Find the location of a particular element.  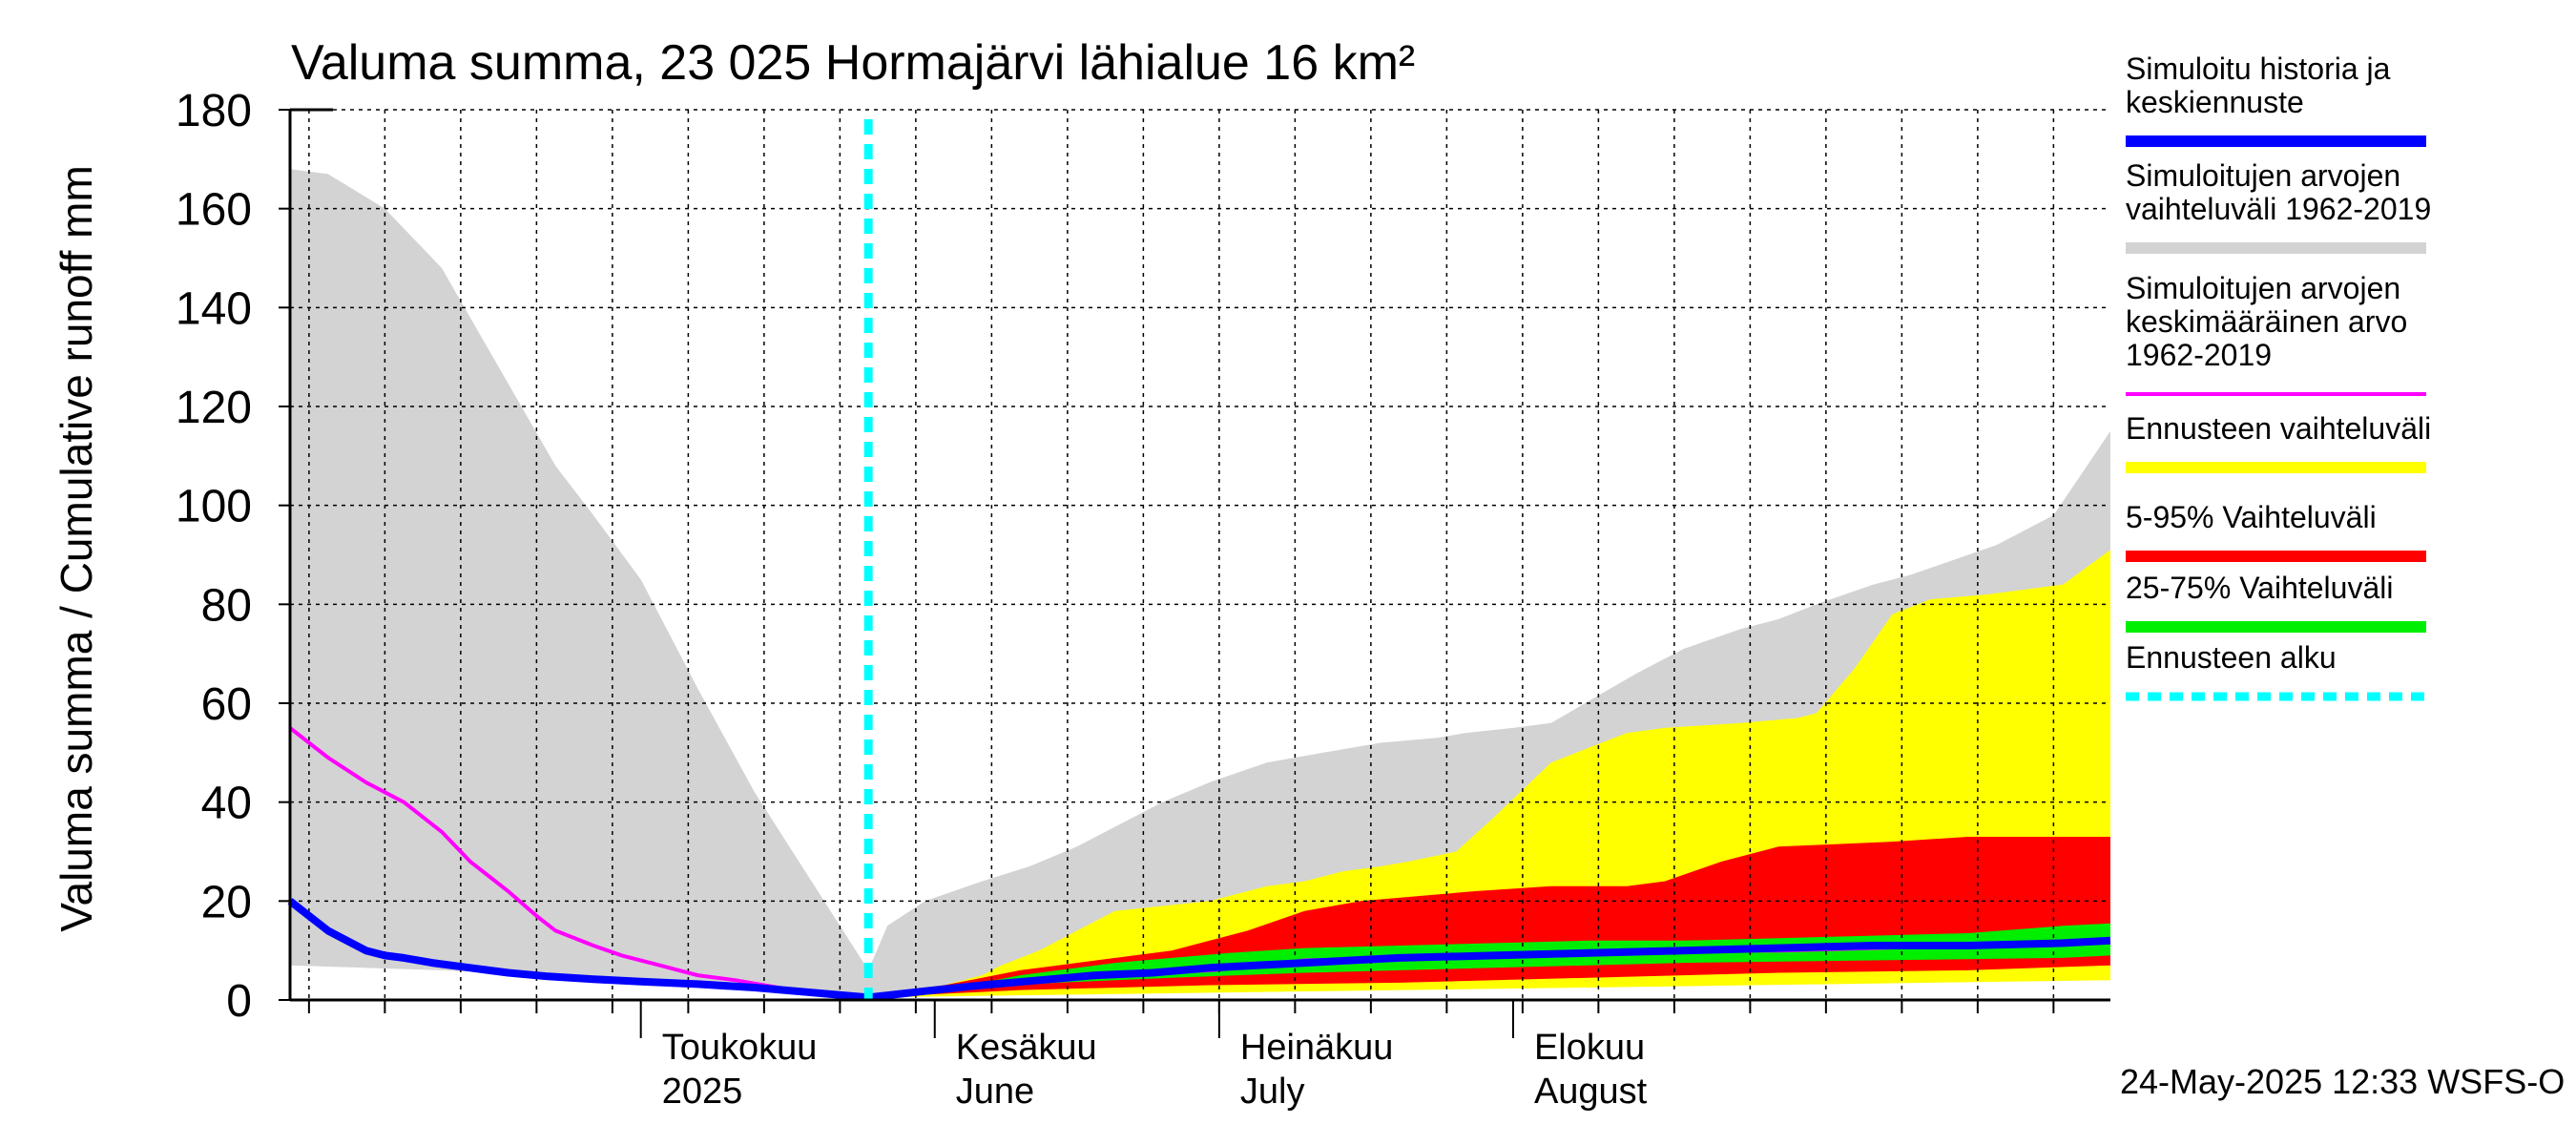

y-tick-label: 140 is located at coordinates (214, 309).